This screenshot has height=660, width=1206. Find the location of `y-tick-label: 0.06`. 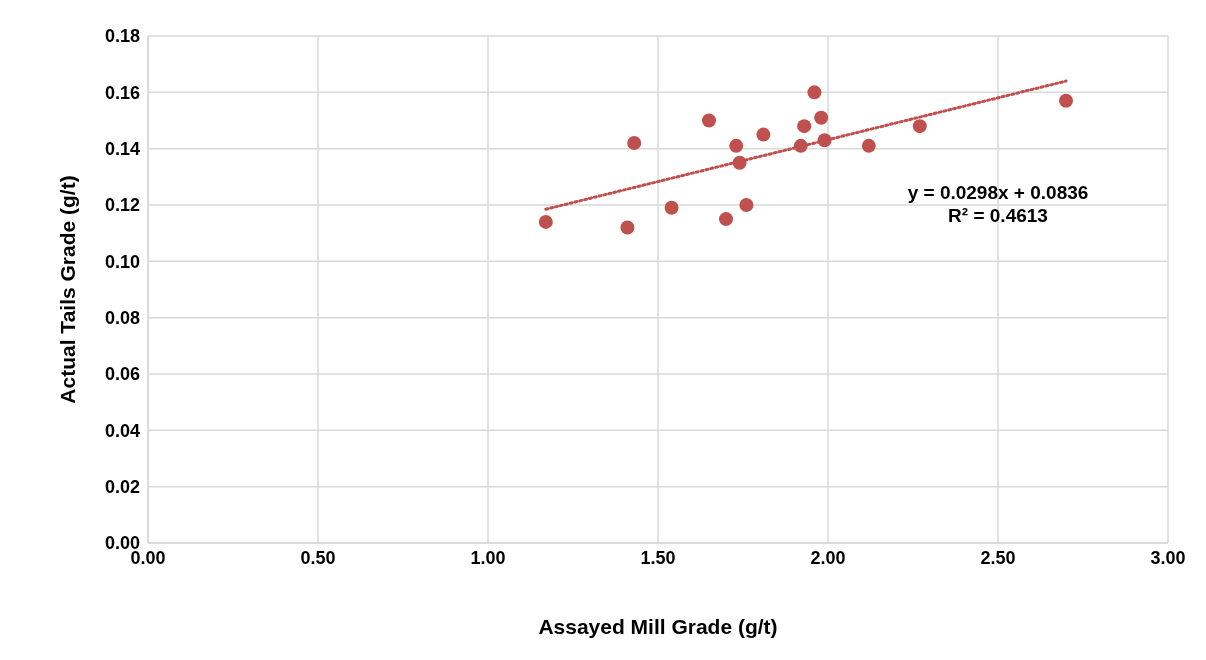

y-tick-label: 0.06 is located at coordinates (122, 374).